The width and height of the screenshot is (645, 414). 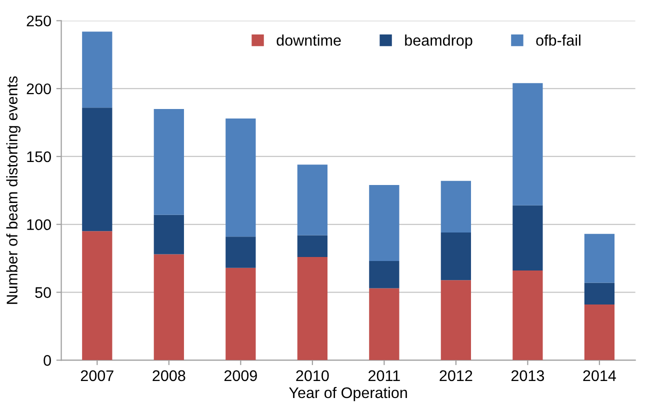 What do you see at coordinates (97, 376) in the screenshot?
I see `x-tick-label: 2007` at bounding box center [97, 376].